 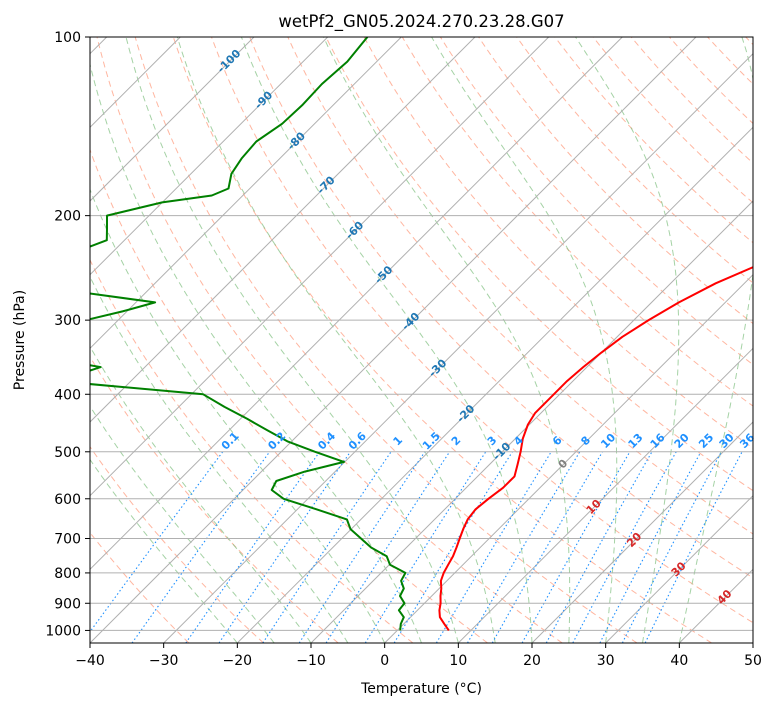 What do you see at coordinates (20, 340) in the screenshot?
I see `y-axis-label: Pressure (hPa)` at bounding box center [20, 340].